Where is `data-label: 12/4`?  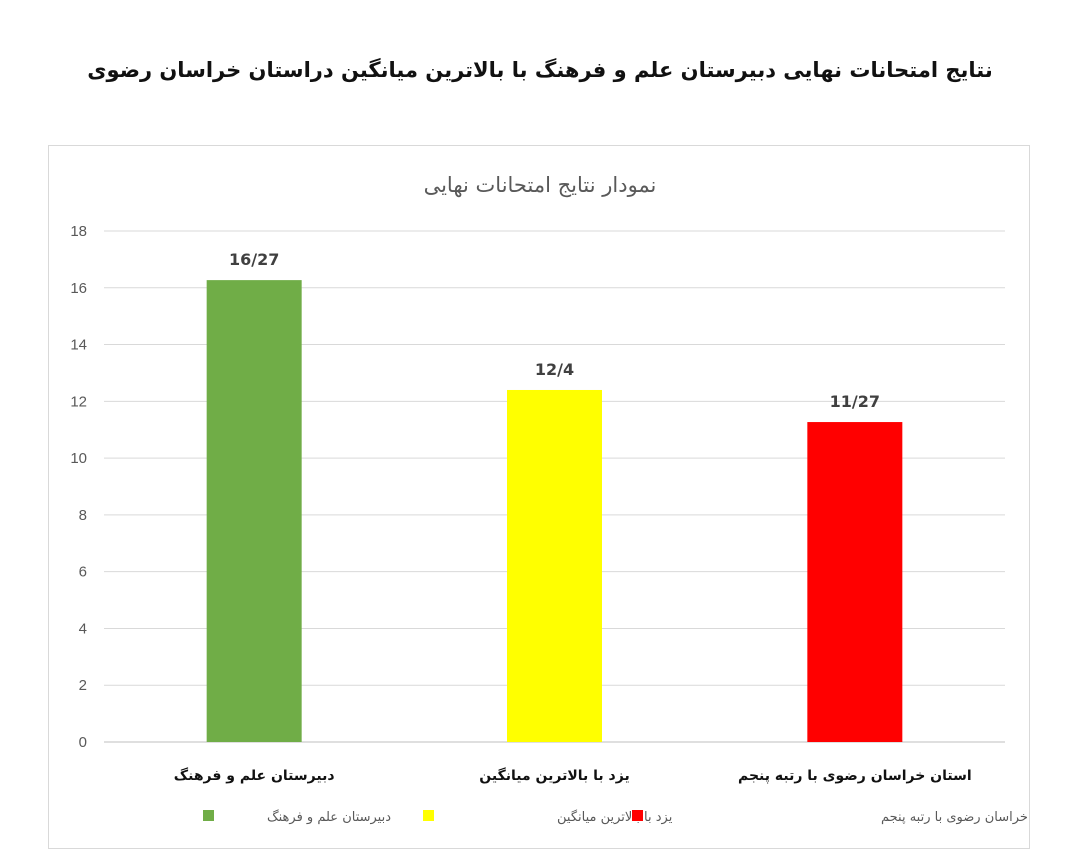
data-label: 12/4 is located at coordinates (554, 369).